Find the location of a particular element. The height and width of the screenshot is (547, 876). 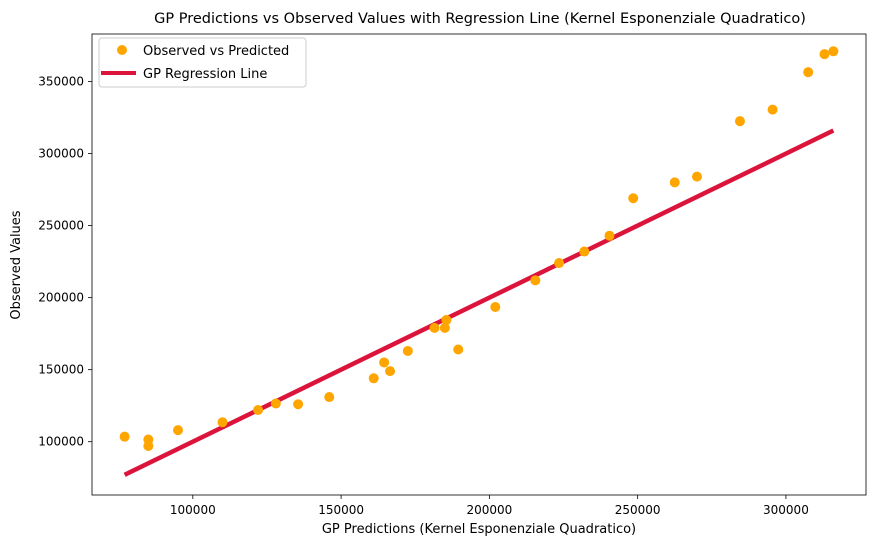

x-axis-ticks: 100000 150000 200000 250000 300000 is located at coordinates (489, 506).